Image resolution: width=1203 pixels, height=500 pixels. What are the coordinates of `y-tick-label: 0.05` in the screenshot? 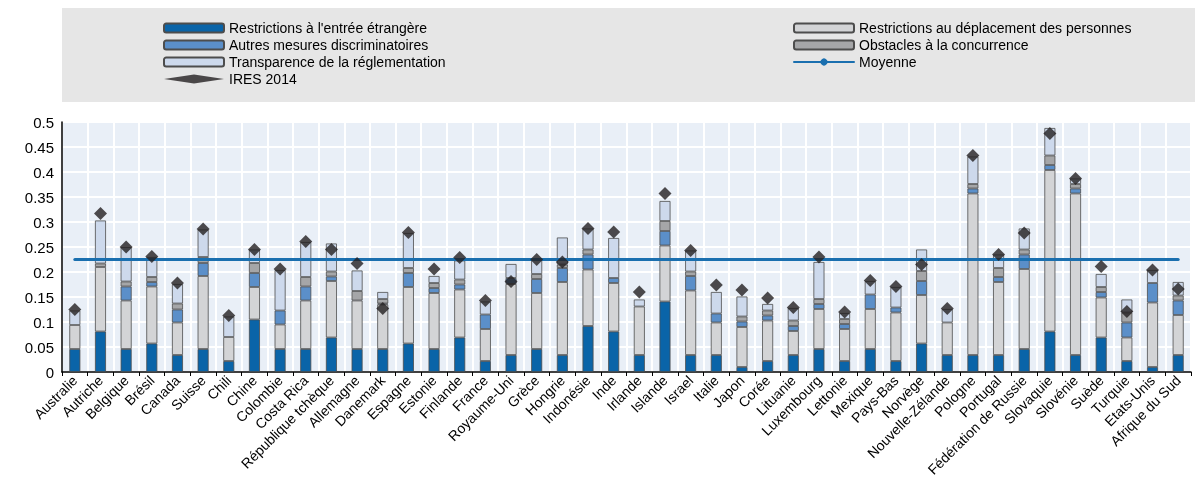 It's located at (39, 347).